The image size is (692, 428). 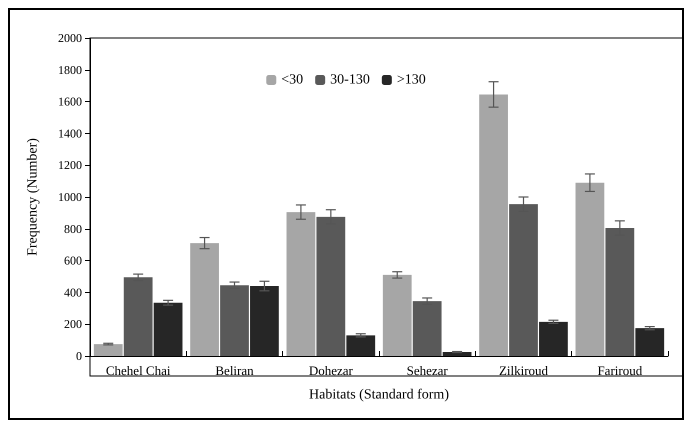 I want to click on y-tick-label: 0, so click(x=79, y=356).